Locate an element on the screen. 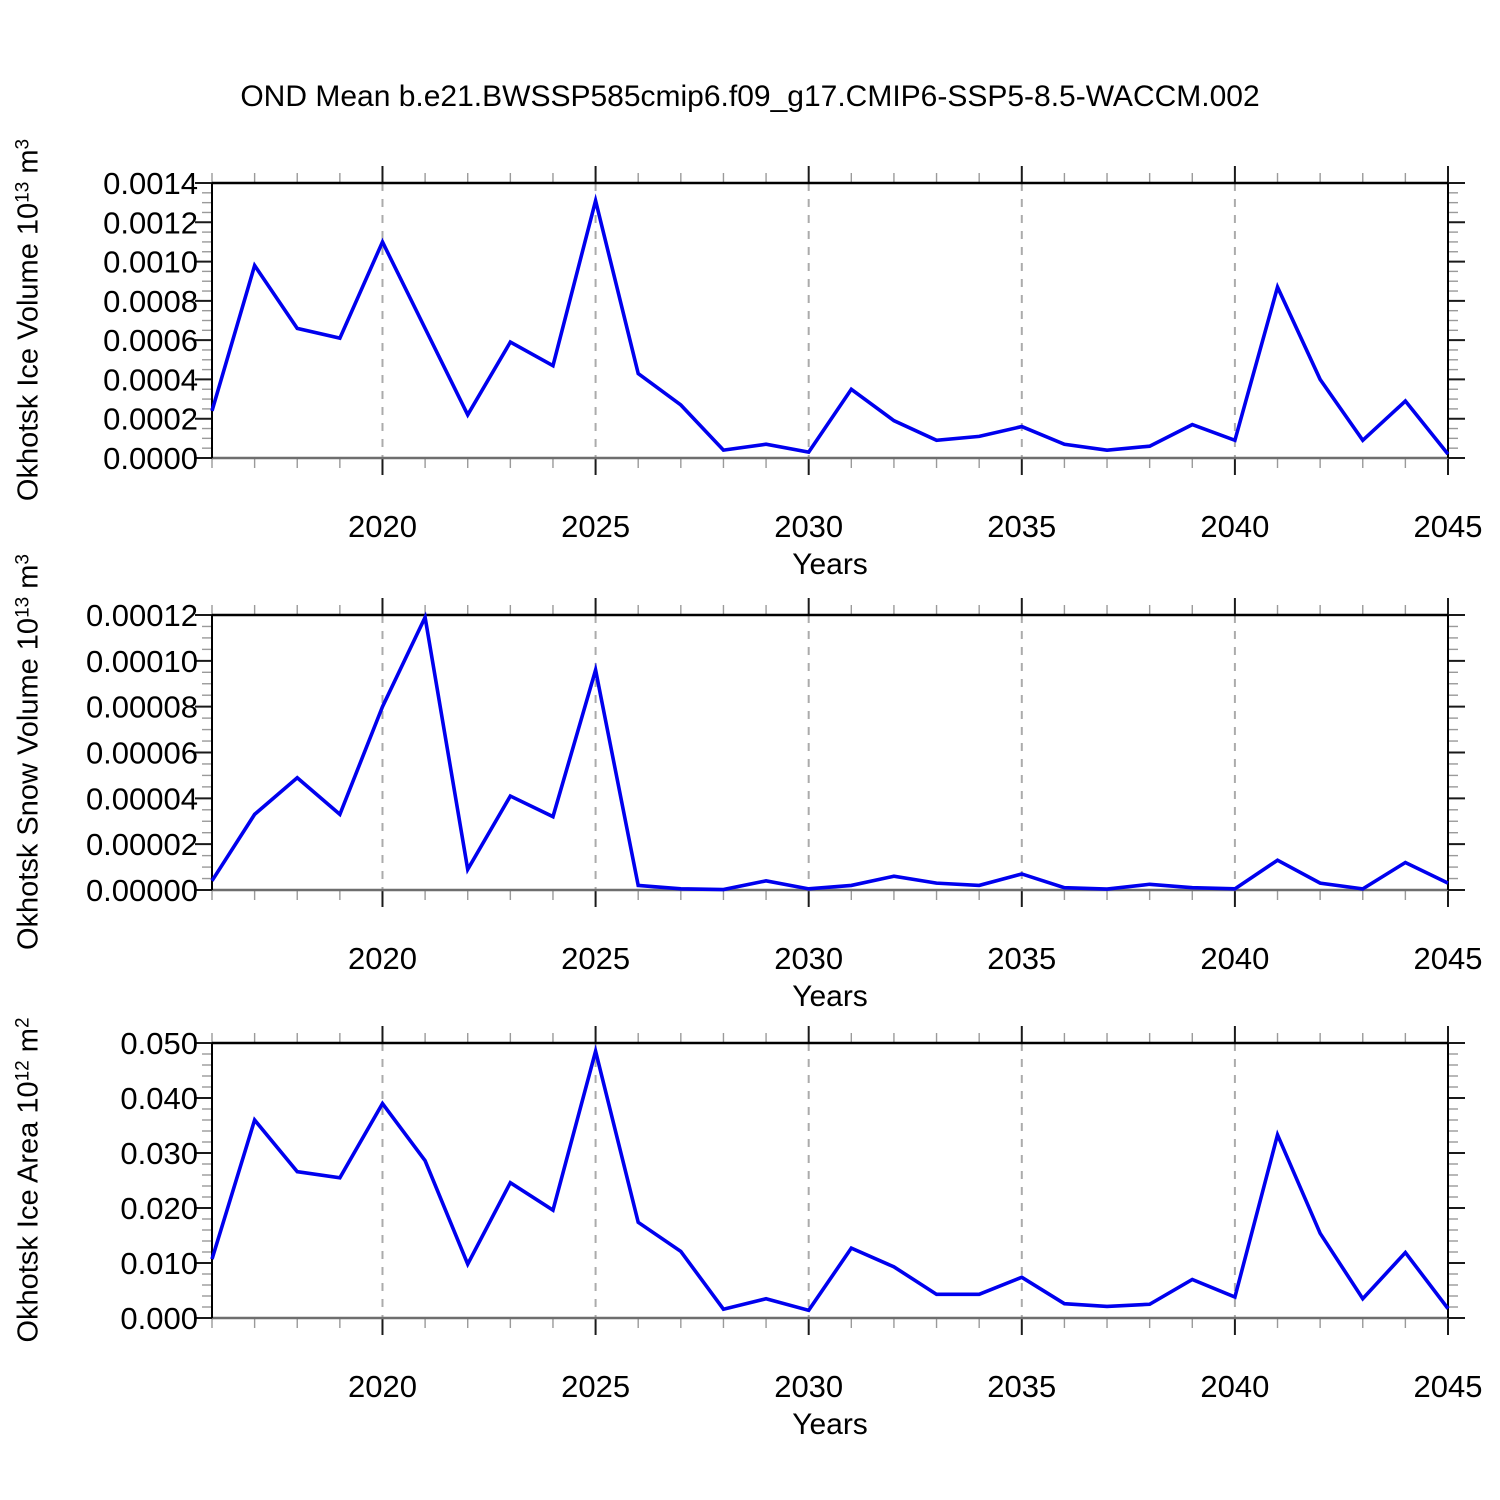 The height and width of the screenshot is (1500, 1500). y-tick-labels: 0.000 0.010 0.020 0.030 0.040 0.050 is located at coordinates (159, 1181).